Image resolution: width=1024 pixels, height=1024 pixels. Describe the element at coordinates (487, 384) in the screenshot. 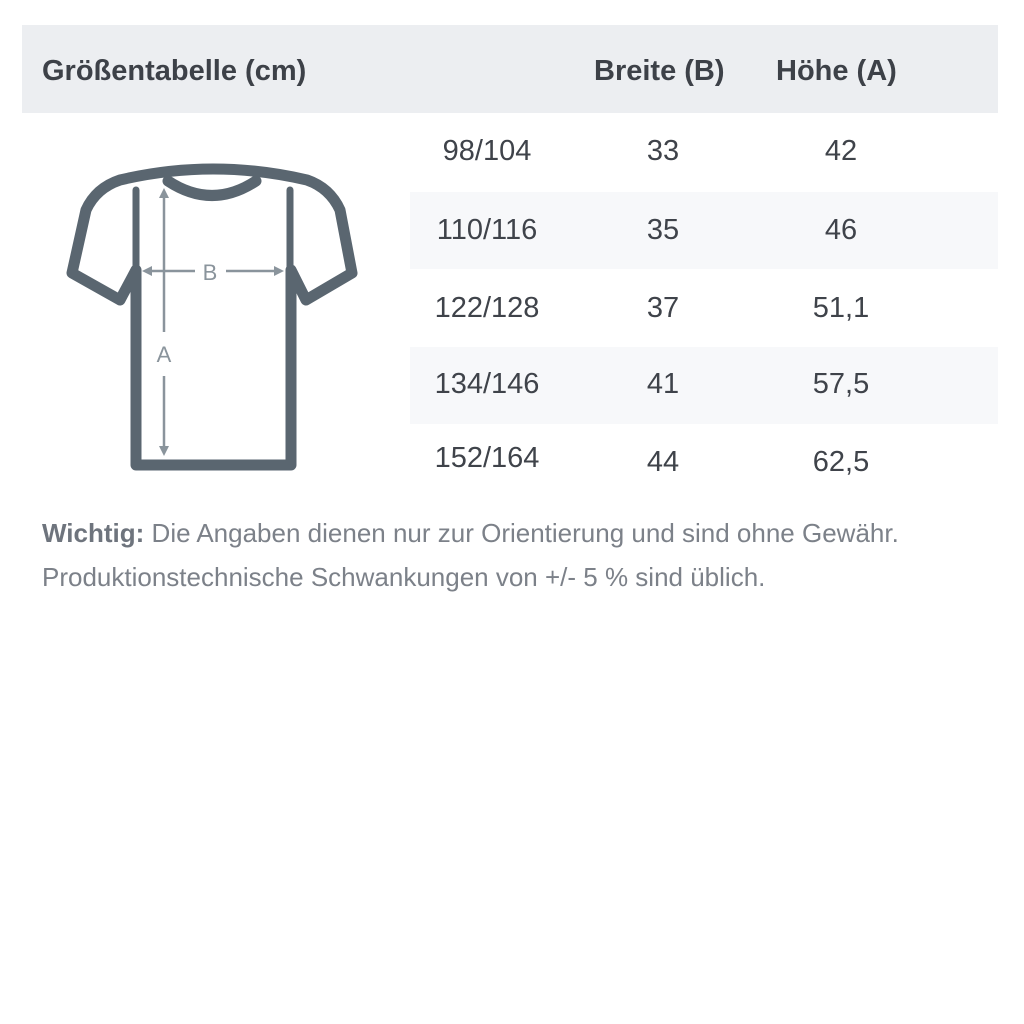

I see `cell-size: 134/146` at that location.